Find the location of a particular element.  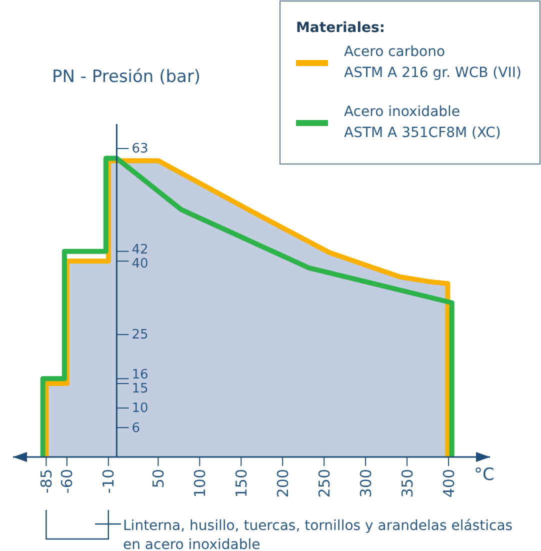

x-tick-label: 100 is located at coordinates (199, 483).